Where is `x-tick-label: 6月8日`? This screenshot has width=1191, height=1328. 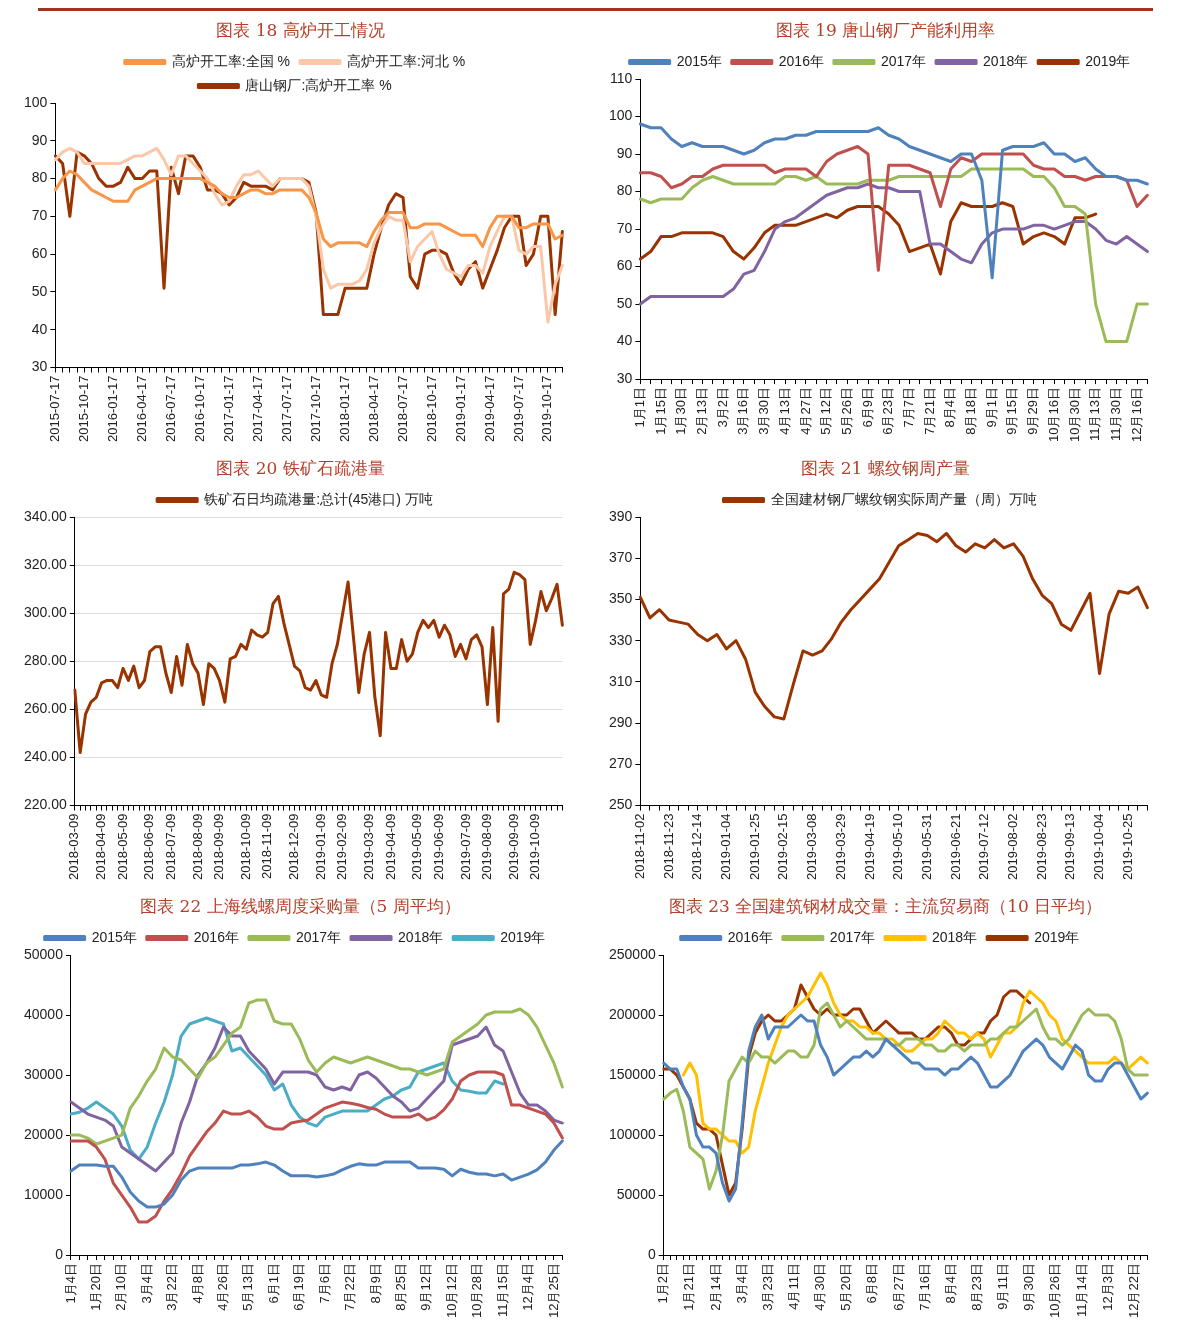
x-tick-label: 6月8日 is located at coordinates (871, 1283).